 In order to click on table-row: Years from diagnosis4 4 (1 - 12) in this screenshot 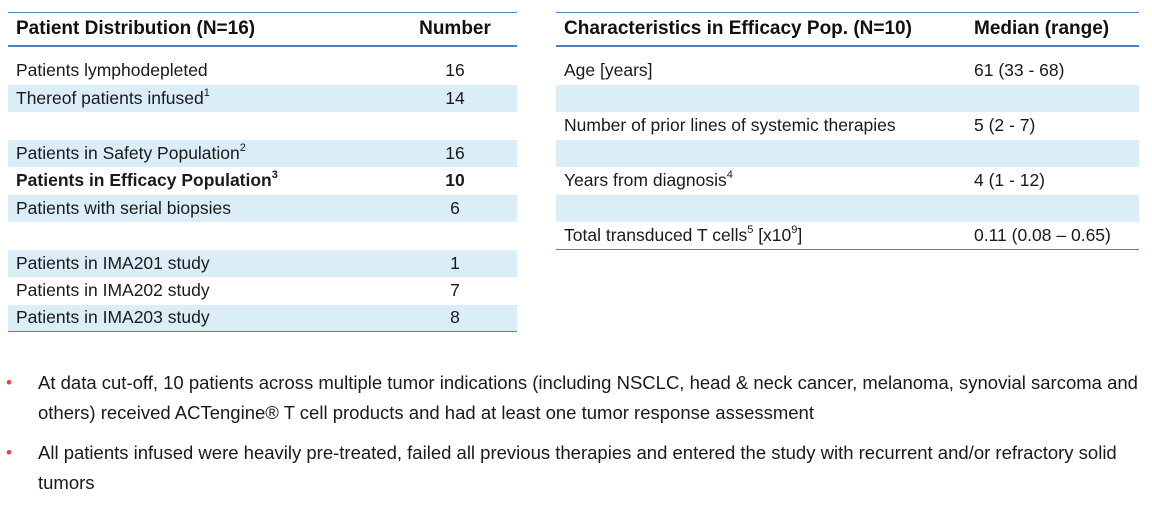, I will do `click(847, 181)`.